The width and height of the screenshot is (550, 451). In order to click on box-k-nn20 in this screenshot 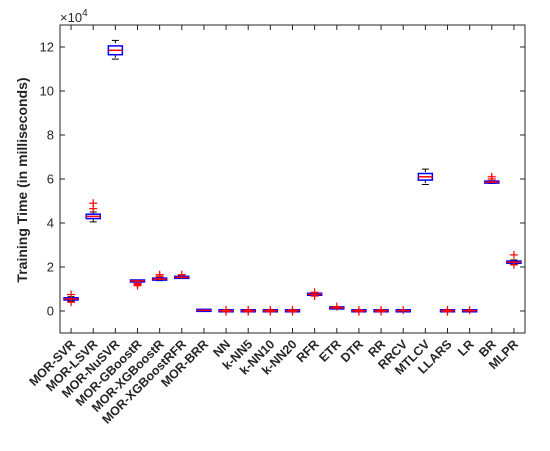, I will do `click(292, 310)`.